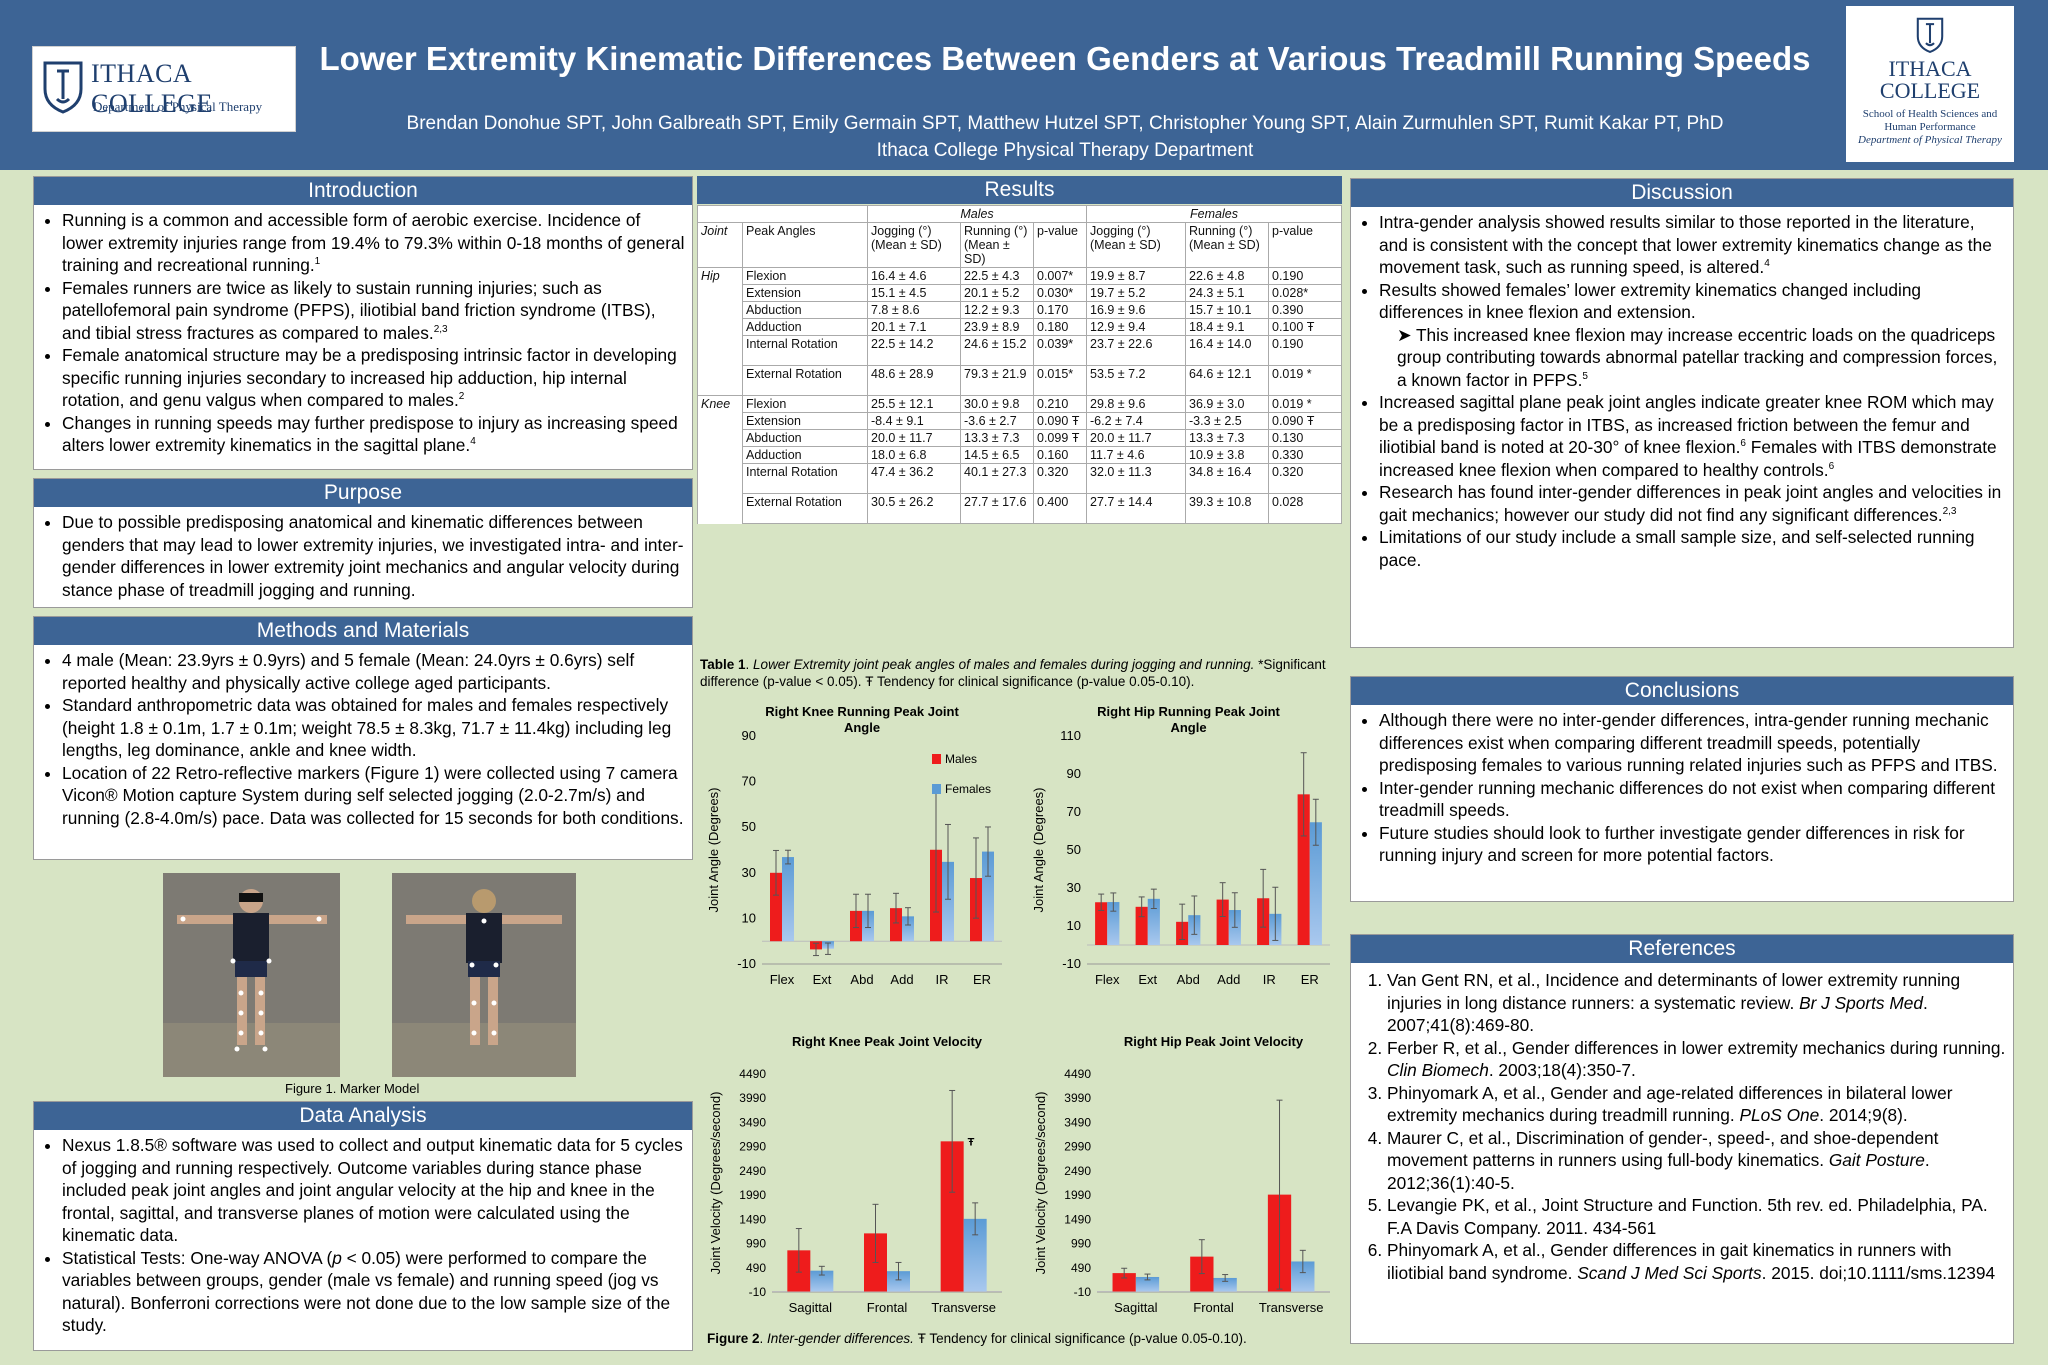  What do you see at coordinates (1188, 979) in the screenshot?
I see `x-tick-label: Abd` at bounding box center [1188, 979].